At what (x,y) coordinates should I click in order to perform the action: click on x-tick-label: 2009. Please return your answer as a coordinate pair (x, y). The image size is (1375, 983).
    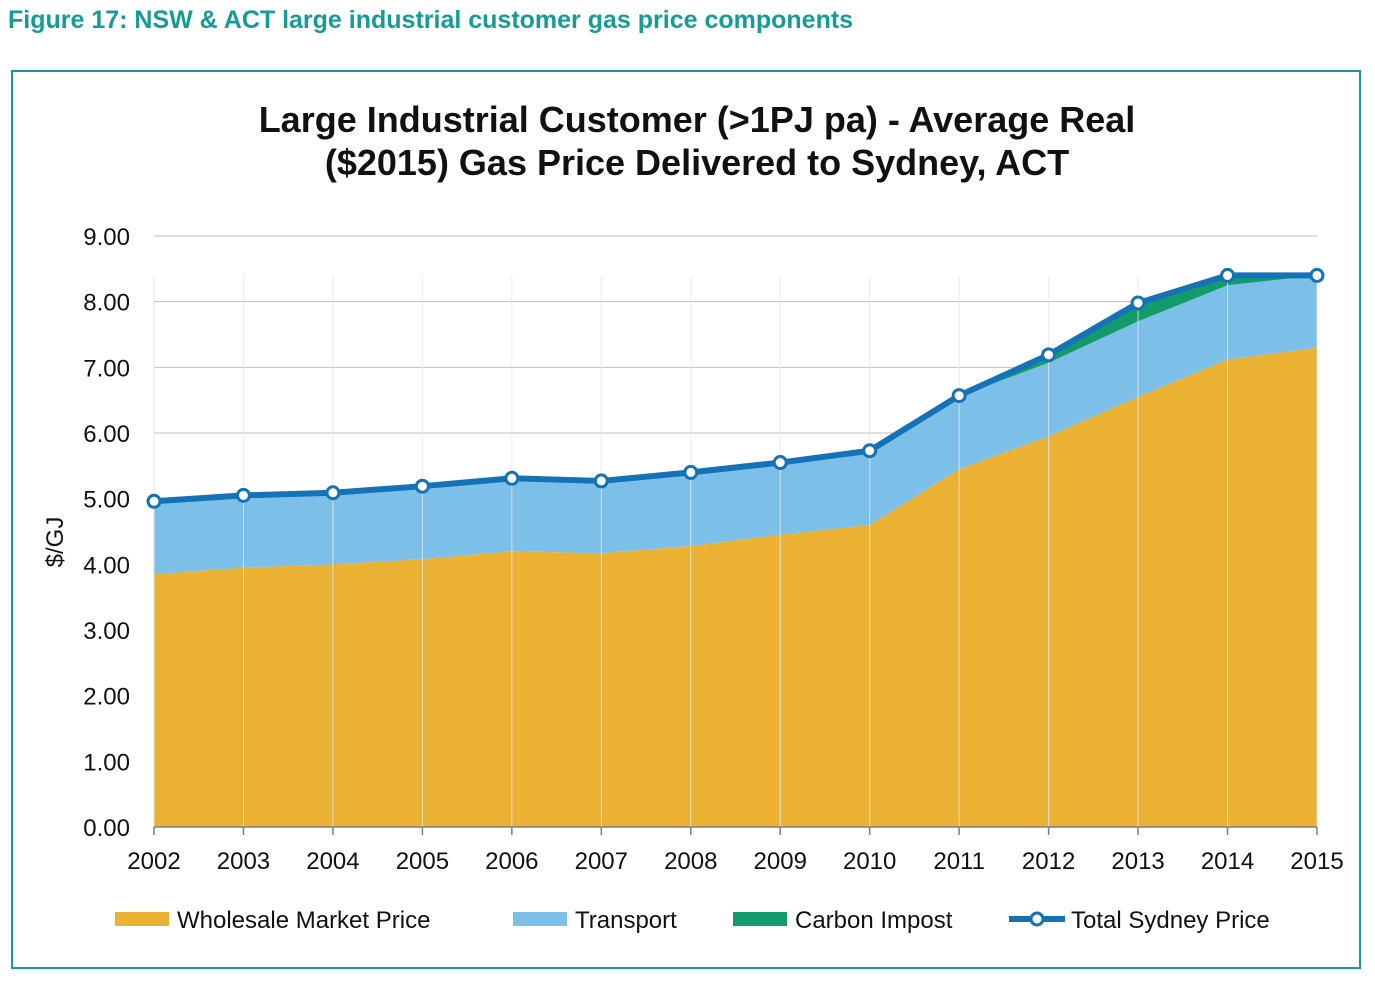
    Looking at the image, I should click on (780, 861).